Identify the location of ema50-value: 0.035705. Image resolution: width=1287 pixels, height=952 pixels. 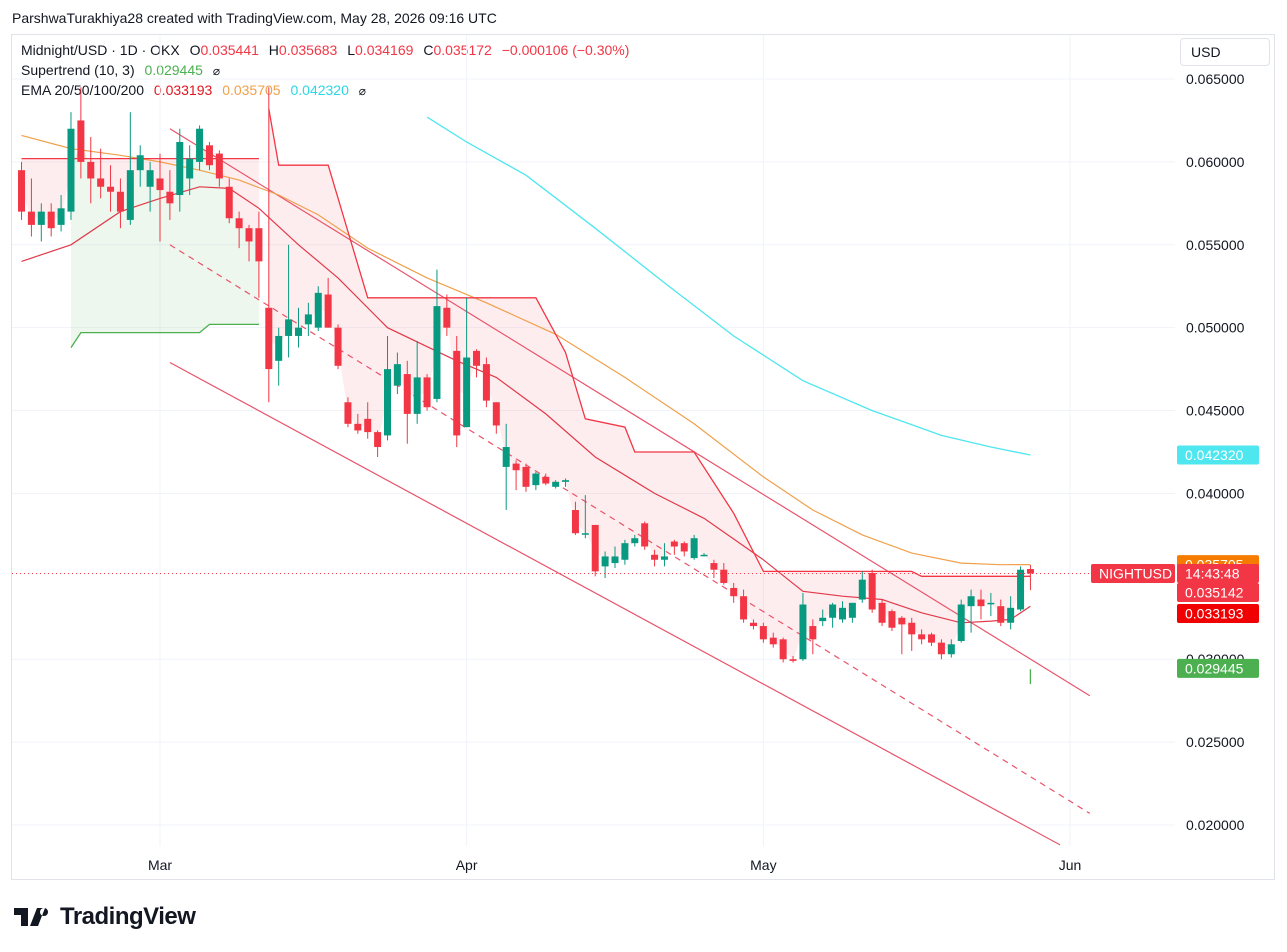
(251, 90).